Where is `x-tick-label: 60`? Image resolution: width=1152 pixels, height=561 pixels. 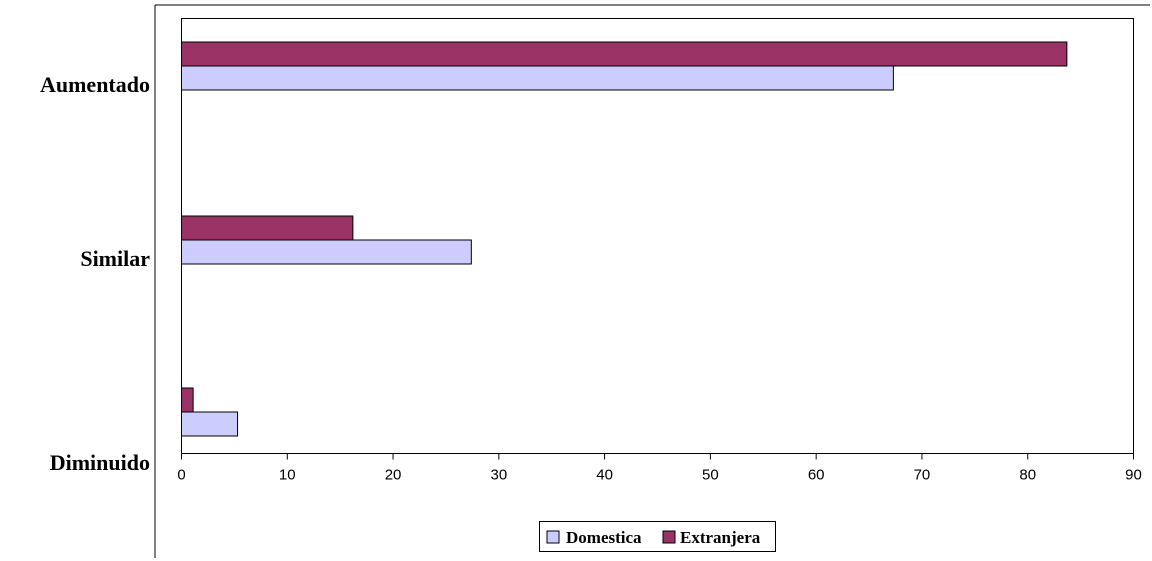 x-tick-label: 60 is located at coordinates (816, 475).